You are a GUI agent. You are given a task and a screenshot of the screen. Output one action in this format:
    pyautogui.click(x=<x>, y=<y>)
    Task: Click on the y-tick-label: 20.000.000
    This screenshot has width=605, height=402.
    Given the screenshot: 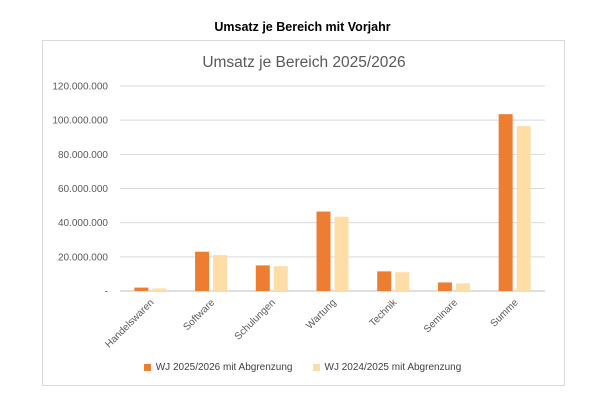 What is the action you would take?
    pyautogui.click(x=83, y=257)
    